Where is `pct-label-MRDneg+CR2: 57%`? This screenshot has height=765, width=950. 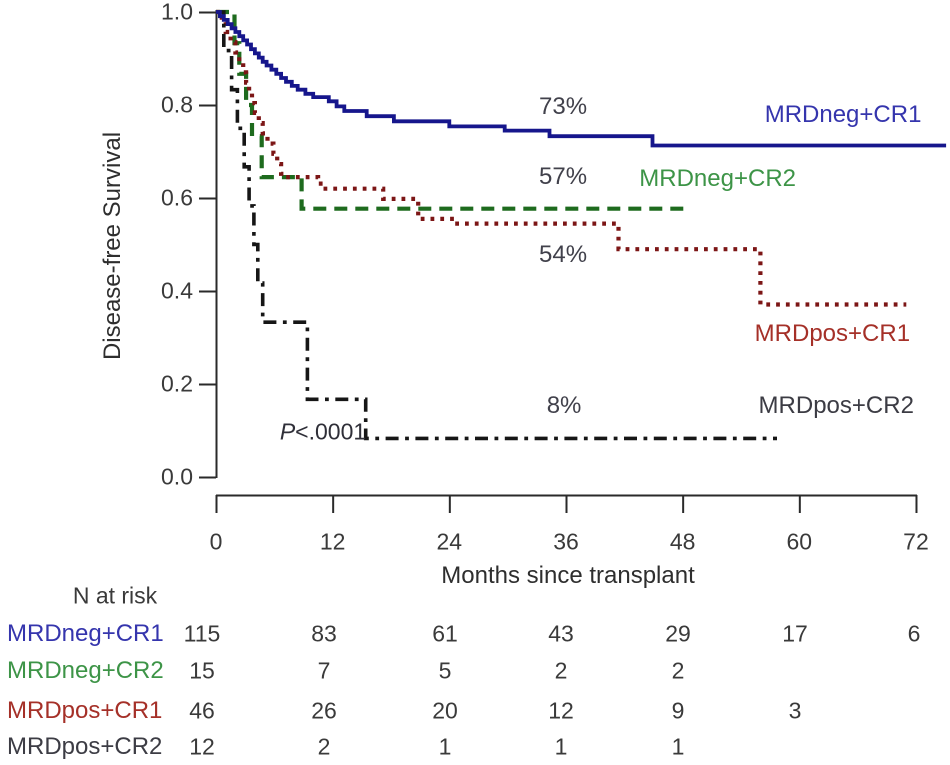
pct-label-MRDneg+CR2: 57% is located at coordinates (563, 177).